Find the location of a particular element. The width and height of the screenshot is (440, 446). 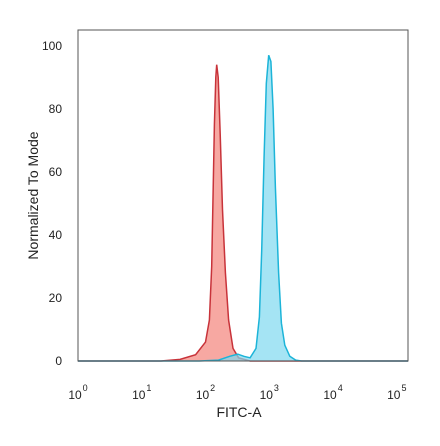

x-tick-exponent: 3 is located at coordinates (276, 388).